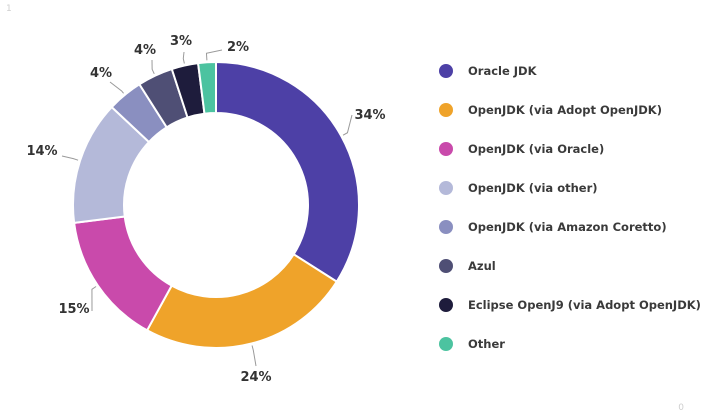  I want to click on legend-label: OpenJDK (via Amazon Coretto), so click(567, 227).